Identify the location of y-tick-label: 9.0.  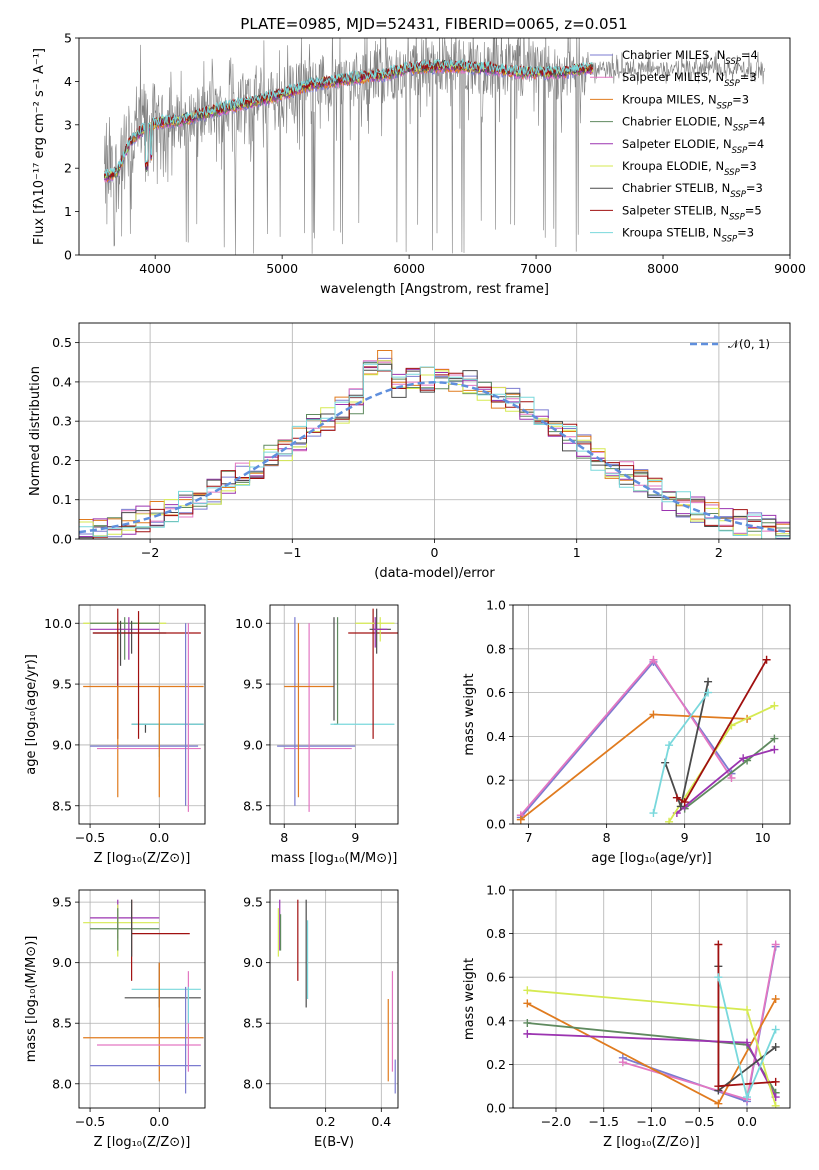
(62, 744).